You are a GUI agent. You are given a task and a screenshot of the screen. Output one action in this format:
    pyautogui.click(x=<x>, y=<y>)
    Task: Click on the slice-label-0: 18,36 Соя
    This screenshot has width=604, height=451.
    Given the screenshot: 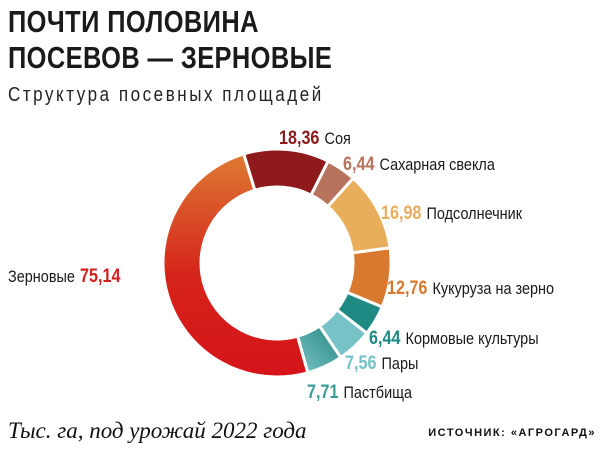 What is the action you would take?
    pyautogui.click(x=315, y=139)
    